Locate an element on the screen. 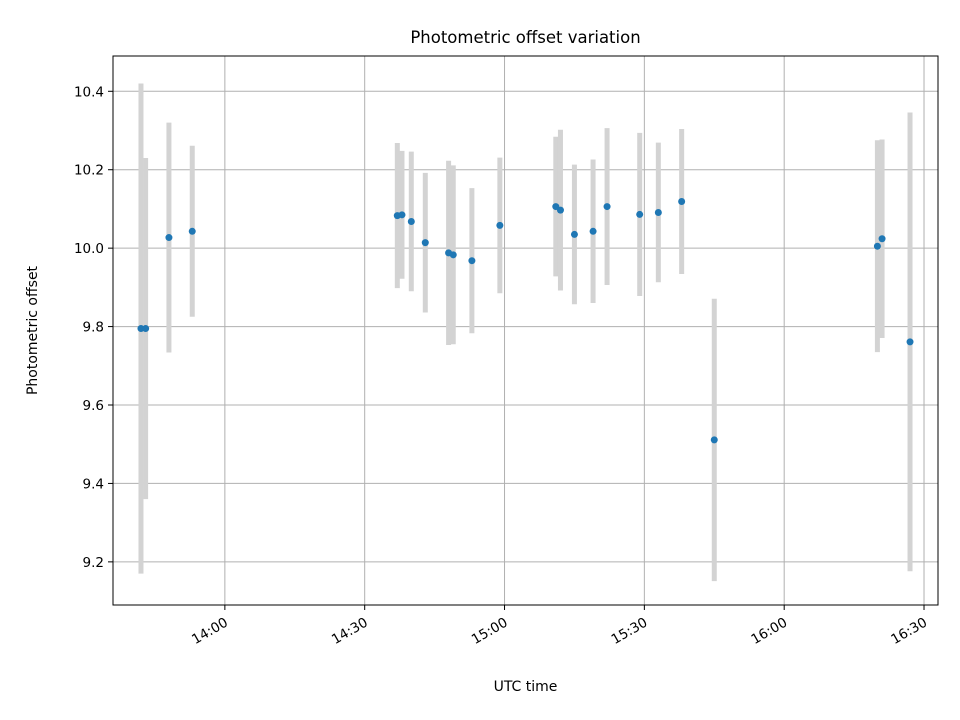  y-axis-label: Photometric offset is located at coordinates (33, 330).